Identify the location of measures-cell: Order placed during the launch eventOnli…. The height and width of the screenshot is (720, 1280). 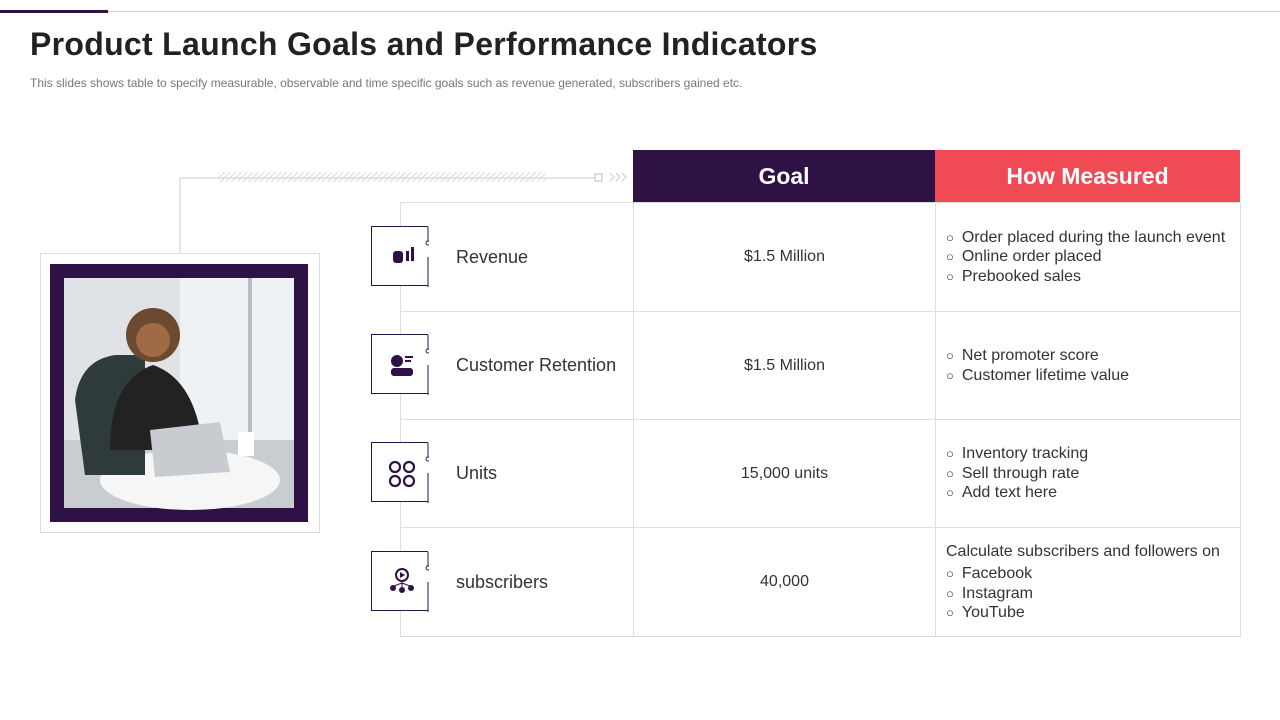
(1088, 257).